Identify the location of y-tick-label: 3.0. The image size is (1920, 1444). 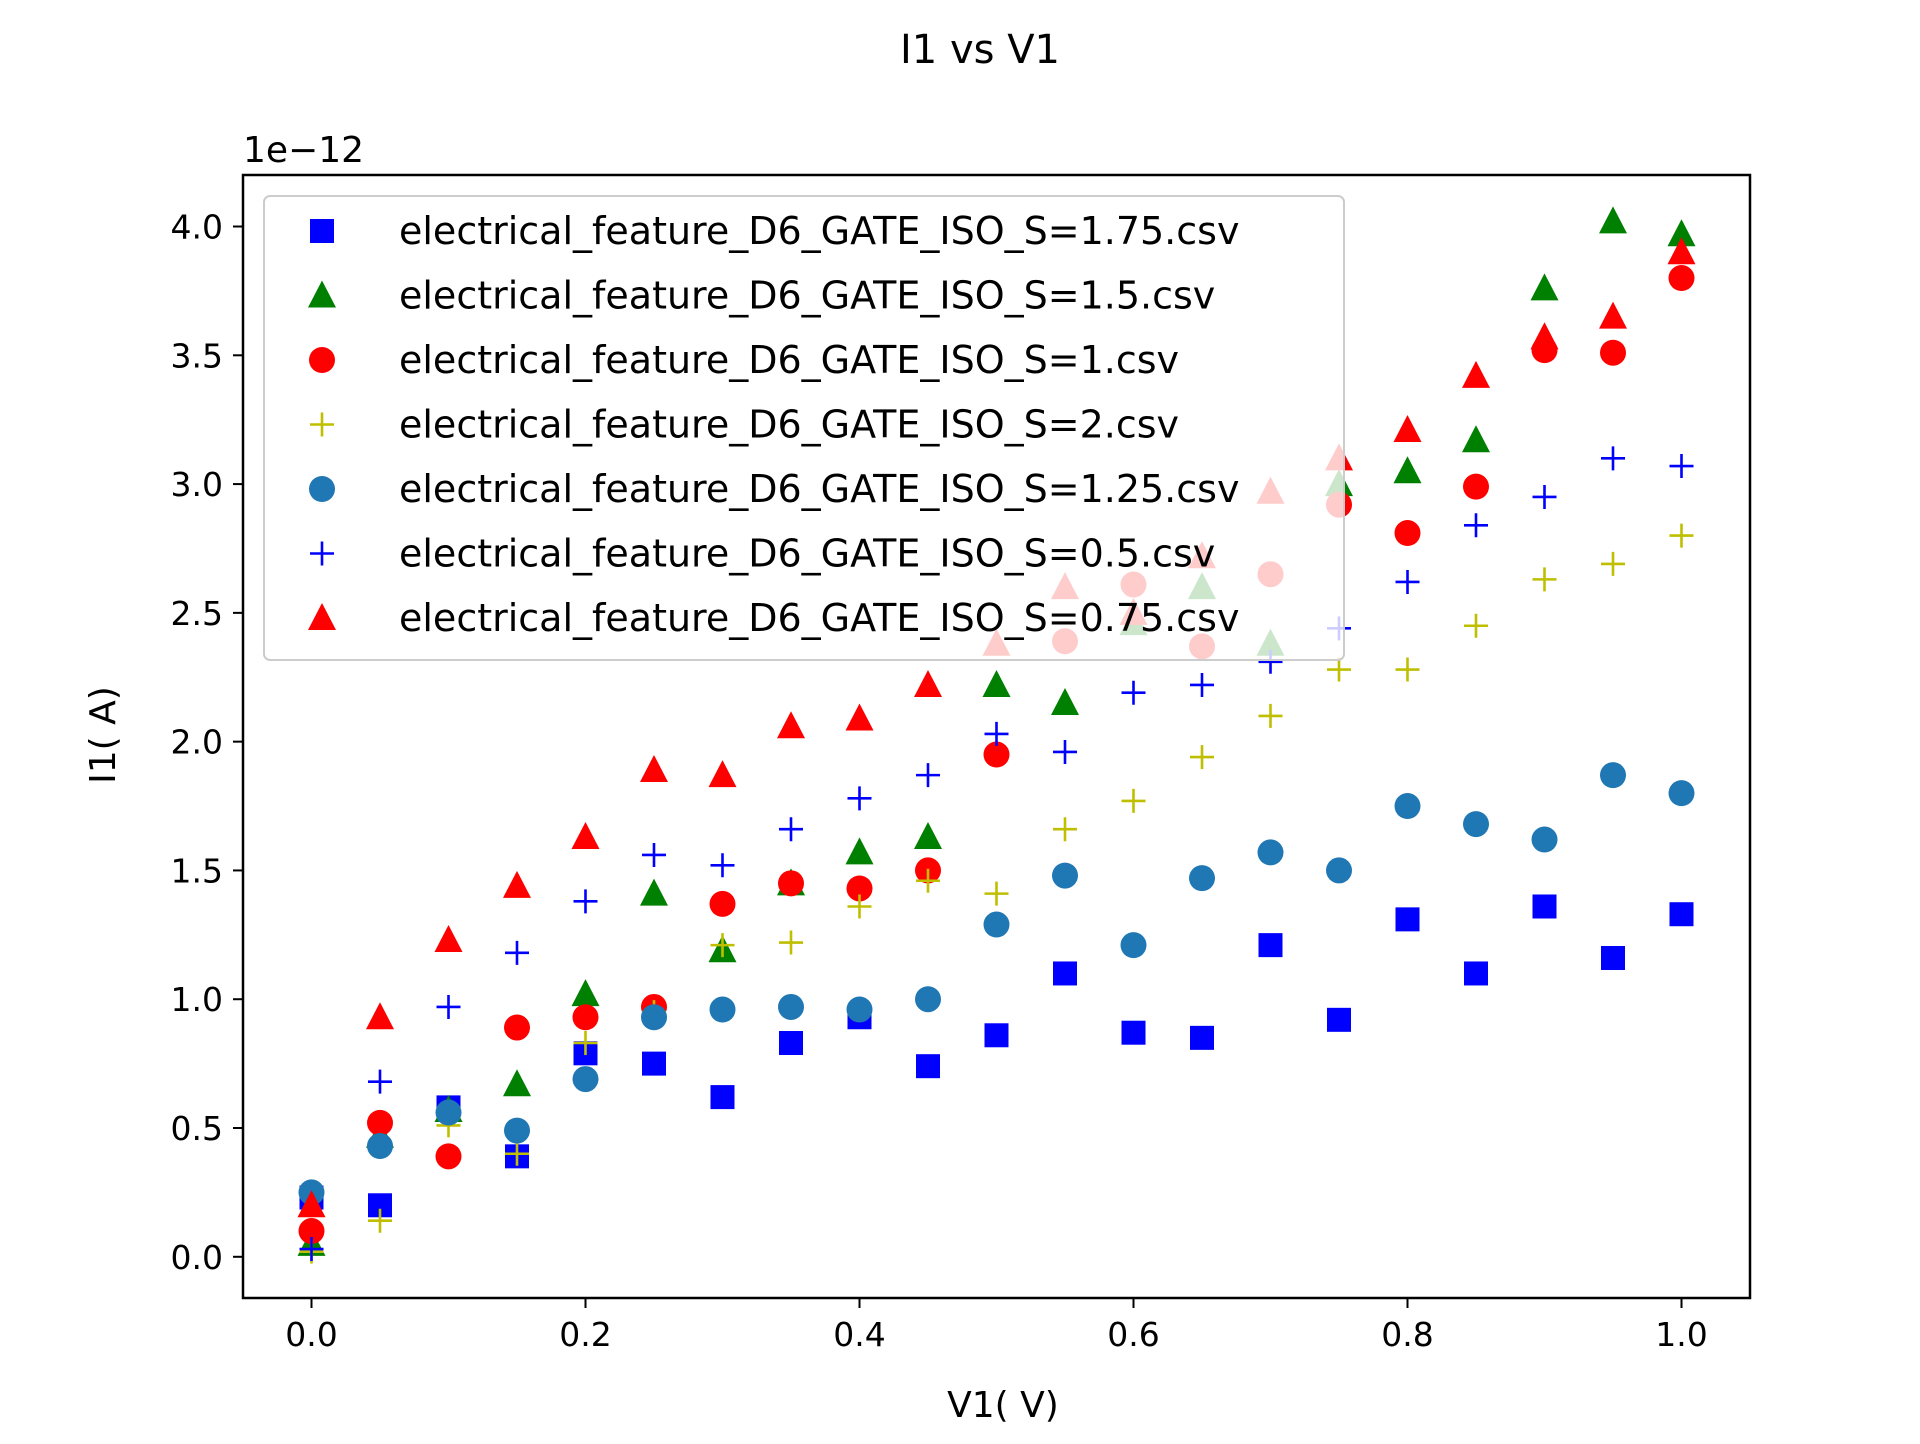
(197, 484).